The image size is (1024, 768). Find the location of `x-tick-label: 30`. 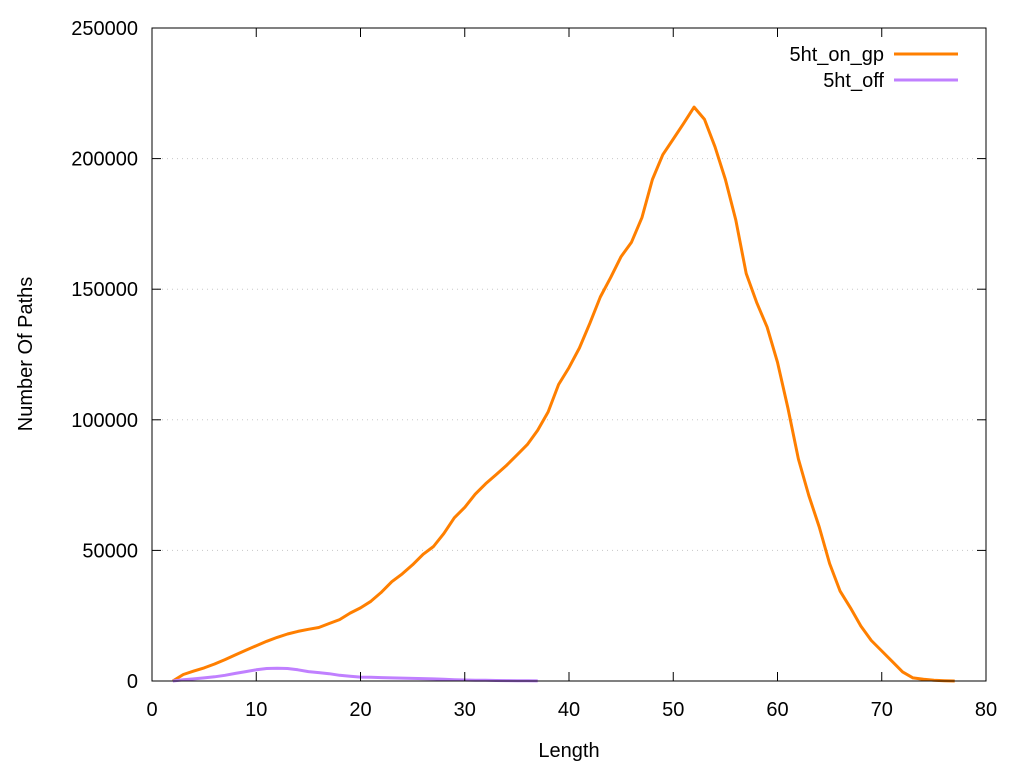

x-tick-label: 30 is located at coordinates (465, 710).